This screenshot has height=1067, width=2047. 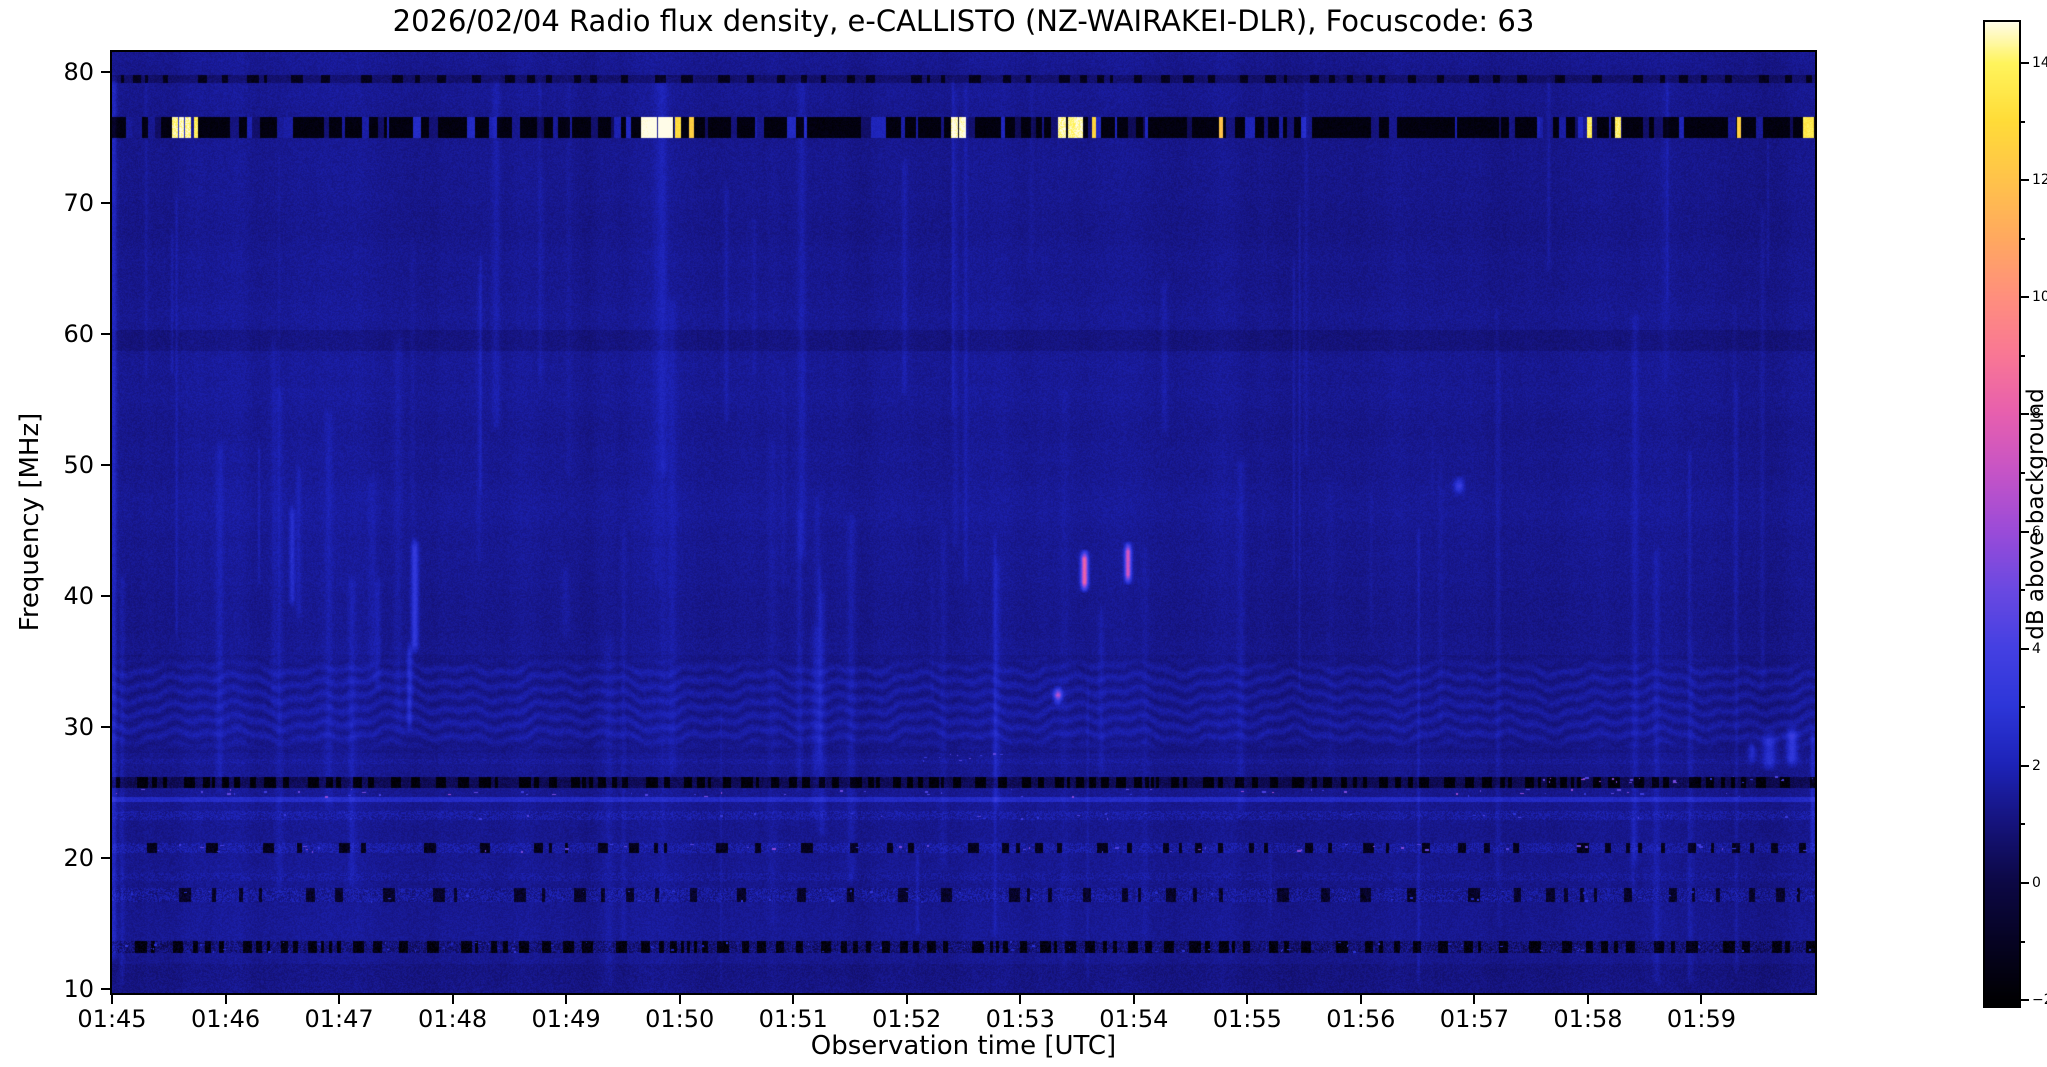 I want to click on colorbar-frame, so click(x=2002, y=514).